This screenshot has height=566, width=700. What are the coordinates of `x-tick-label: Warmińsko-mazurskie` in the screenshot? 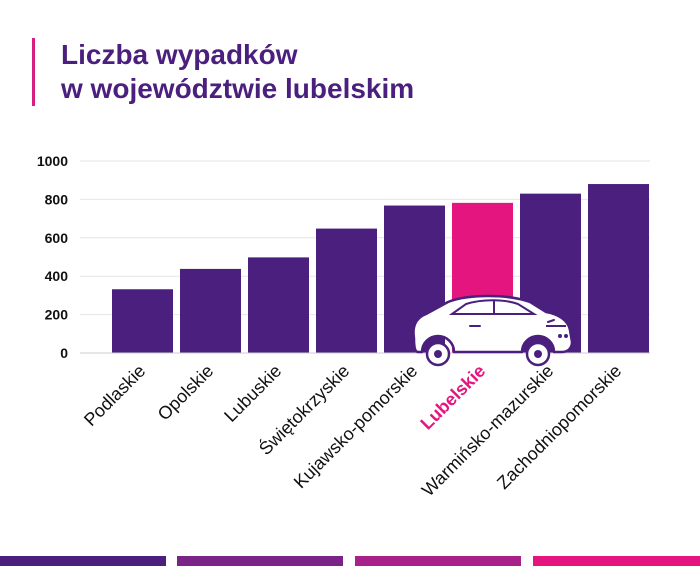 It's located at (488, 431).